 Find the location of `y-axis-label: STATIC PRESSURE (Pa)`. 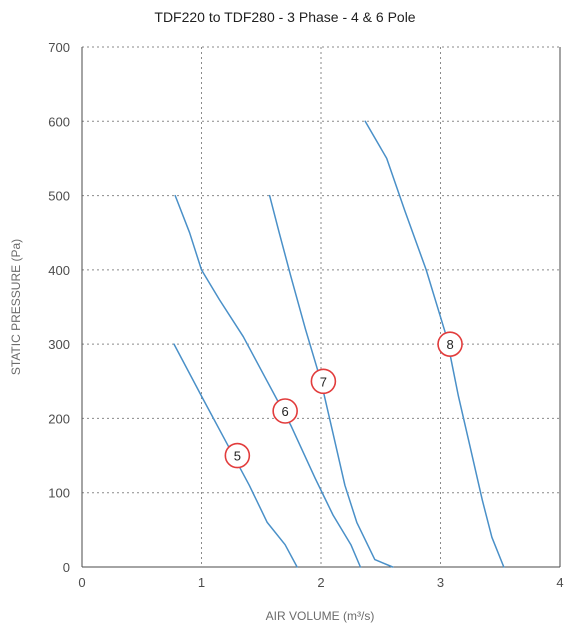

y-axis-label: STATIC PRESSURE (Pa) is located at coordinates (16, 307).